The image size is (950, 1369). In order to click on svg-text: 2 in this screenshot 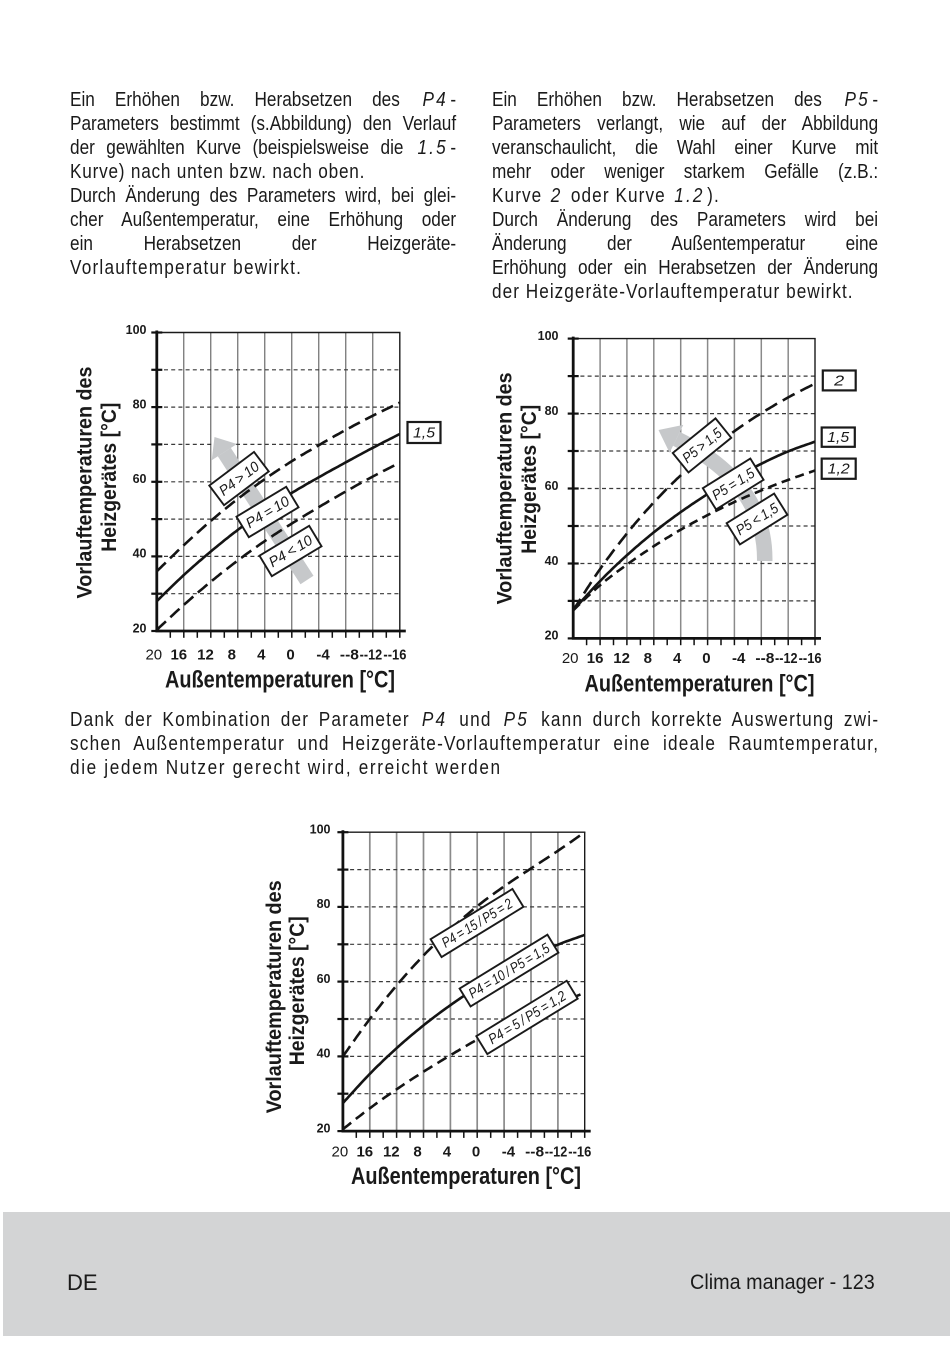, I will do `click(839, 380)`.